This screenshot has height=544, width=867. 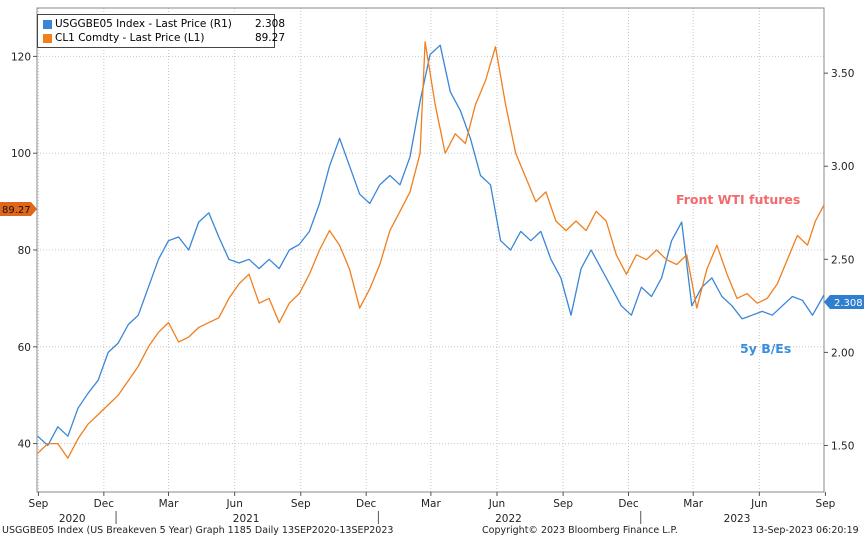 I want to click on legend-label-breakeven: USGGBE05 Index - Last Price (R1), so click(x=143, y=24).